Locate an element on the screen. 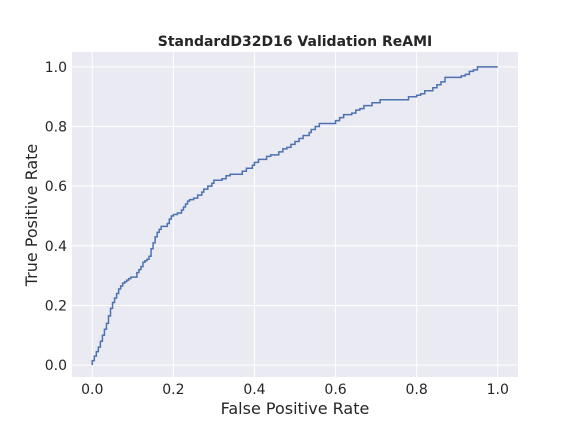 The width and height of the screenshot is (576, 432). x-tick-label: 1.0 is located at coordinates (498, 390).